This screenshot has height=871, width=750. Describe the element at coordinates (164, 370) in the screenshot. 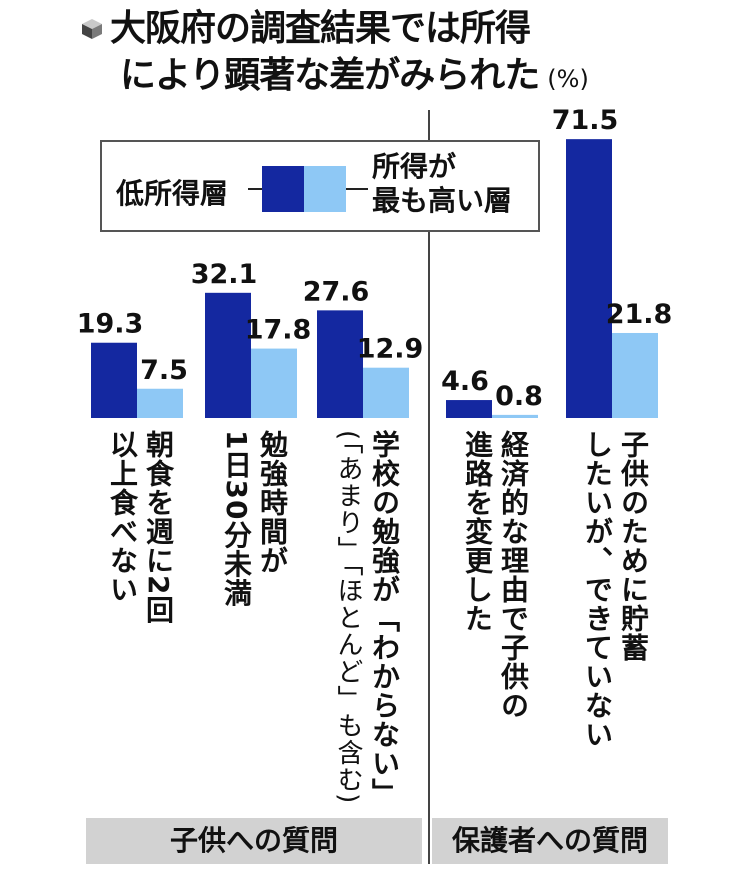

I see `value-label-high-0: 7.5` at that location.